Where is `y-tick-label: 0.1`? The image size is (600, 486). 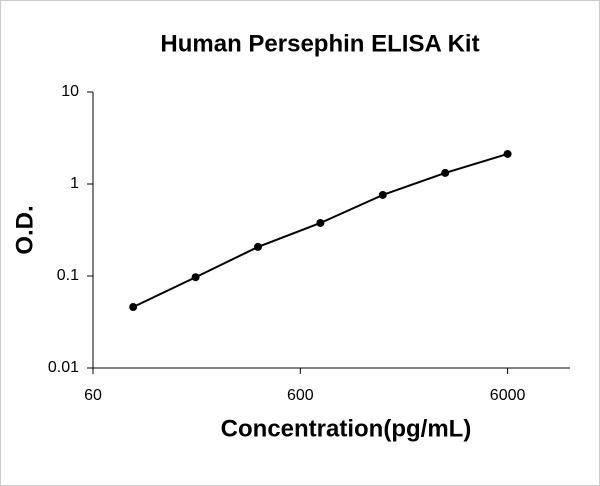 y-tick-label: 0.1 is located at coordinates (68, 275).